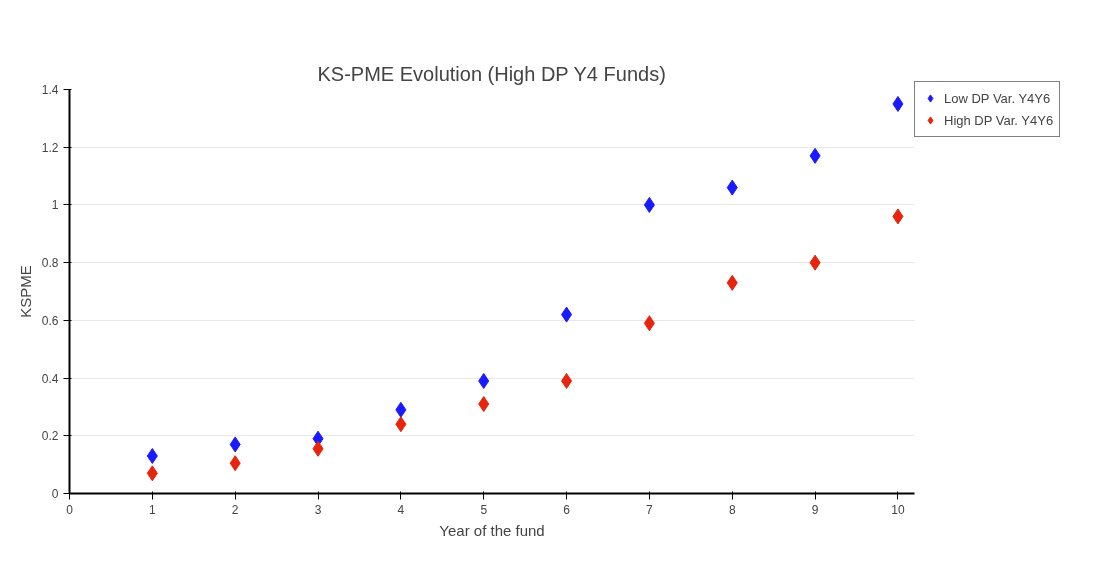 The image size is (1119, 561). What do you see at coordinates (898, 509) in the screenshot?
I see `x-tick-label: 10` at bounding box center [898, 509].